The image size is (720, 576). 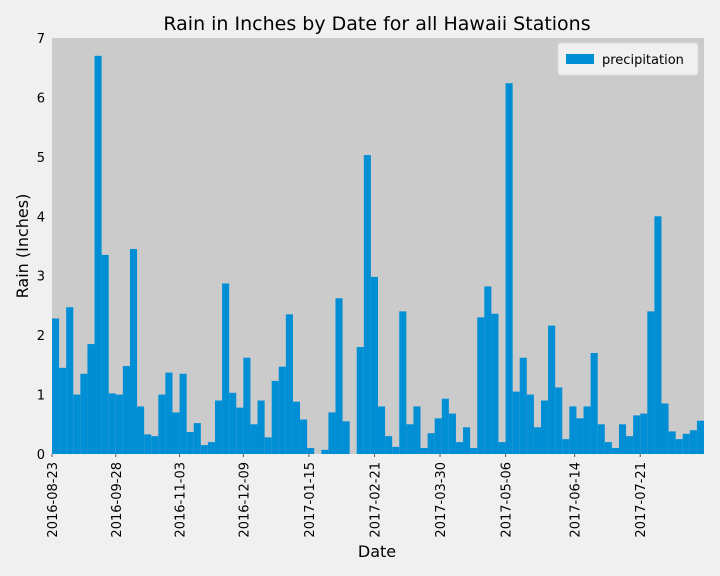 What do you see at coordinates (441, 500) in the screenshot?
I see `x-tick-label: 2017-03-30` at bounding box center [441, 500].